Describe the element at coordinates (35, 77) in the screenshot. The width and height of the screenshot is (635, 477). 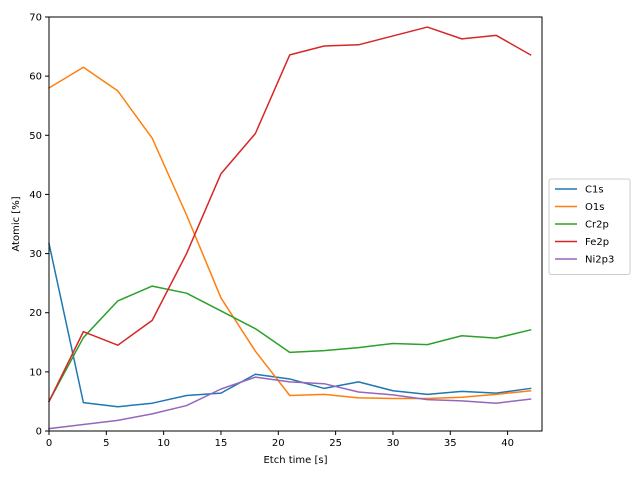
I see `y-tick-label: 60` at that location.